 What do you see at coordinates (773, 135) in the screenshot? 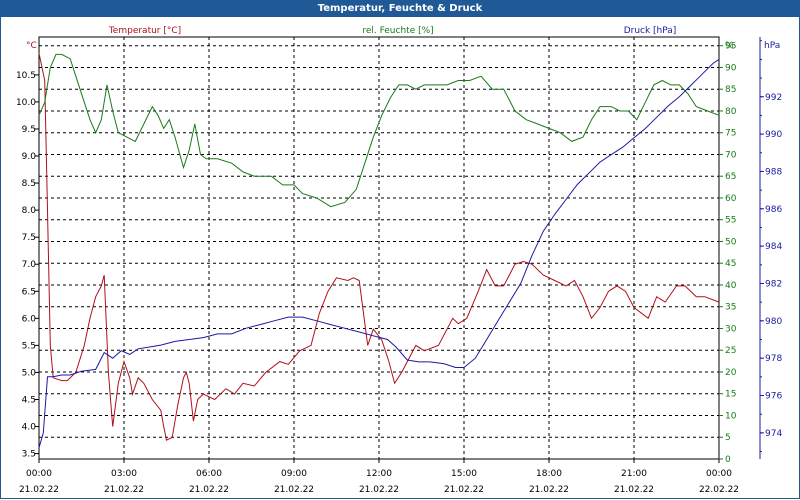
I see `pressure-tick-label: 990` at bounding box center [773, 135].